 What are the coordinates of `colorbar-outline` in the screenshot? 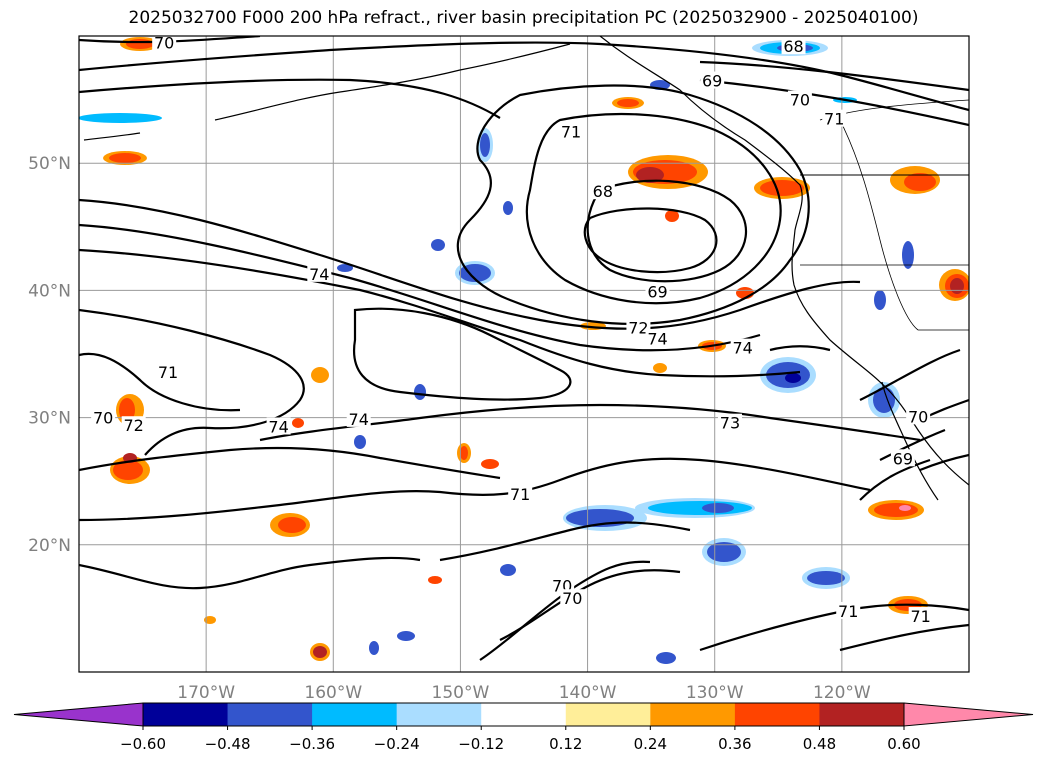 It's located at (523, 714).